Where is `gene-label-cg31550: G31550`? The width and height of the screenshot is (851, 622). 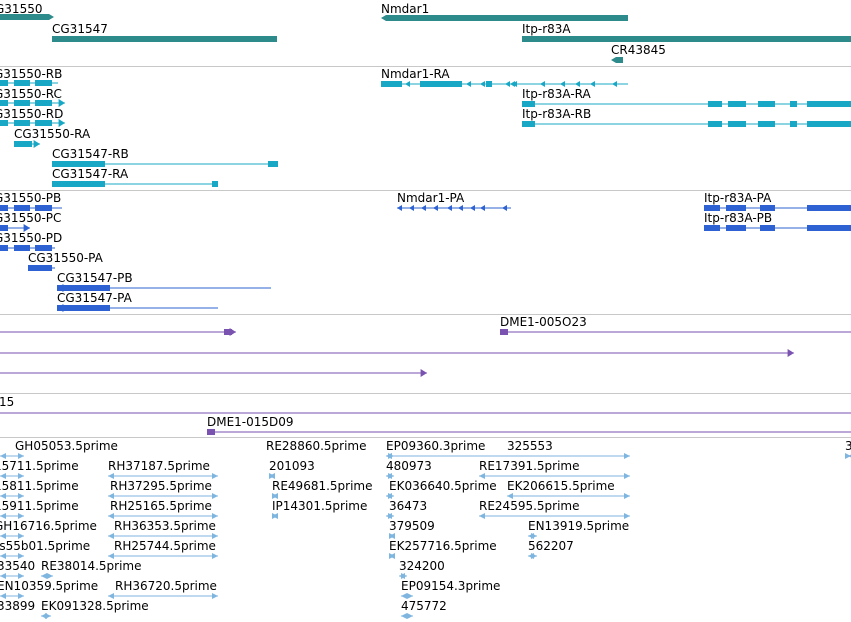 gene-label-cg31550: G31550 is located at coordinates (21, 9).